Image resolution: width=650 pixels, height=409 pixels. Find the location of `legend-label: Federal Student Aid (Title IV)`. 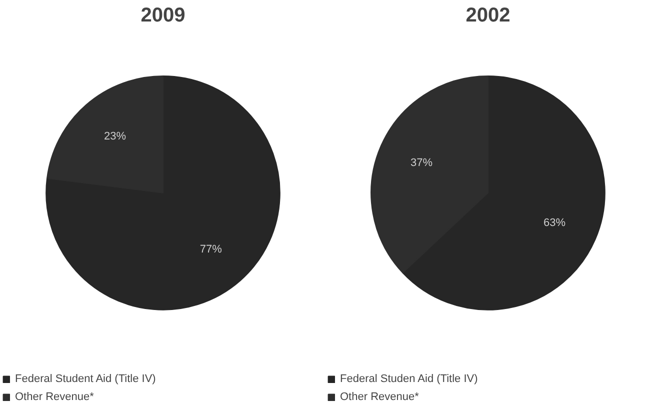

legend-label: Federal Student Aid (Title IV) is located at coordinates (85, 379).